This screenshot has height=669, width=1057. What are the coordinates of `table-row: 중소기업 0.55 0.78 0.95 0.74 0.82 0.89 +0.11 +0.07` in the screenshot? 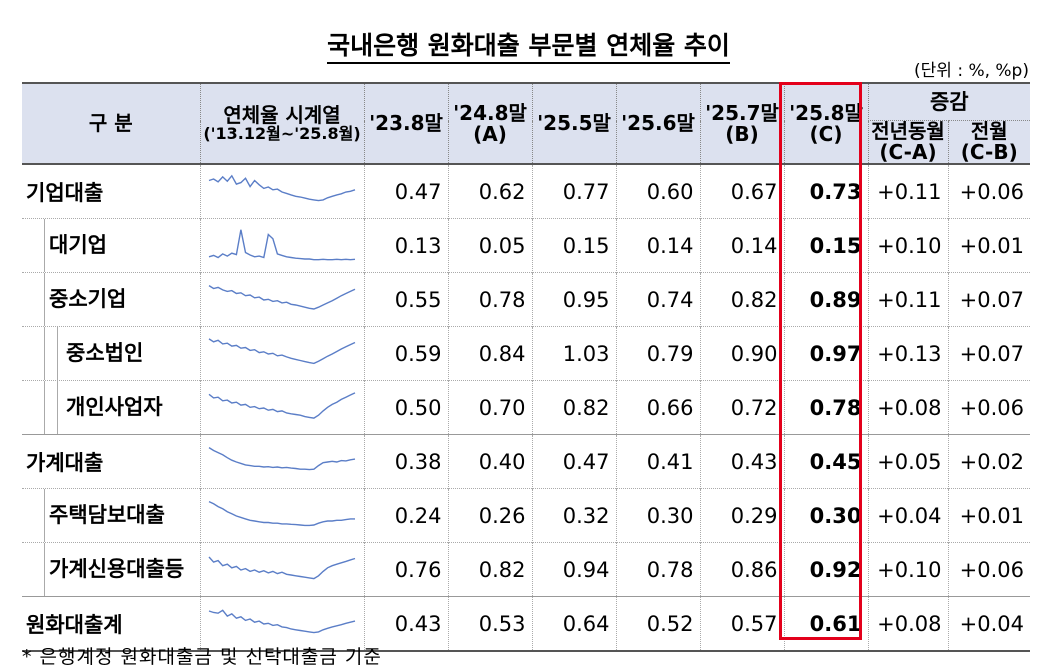 It's located at (526, 299).